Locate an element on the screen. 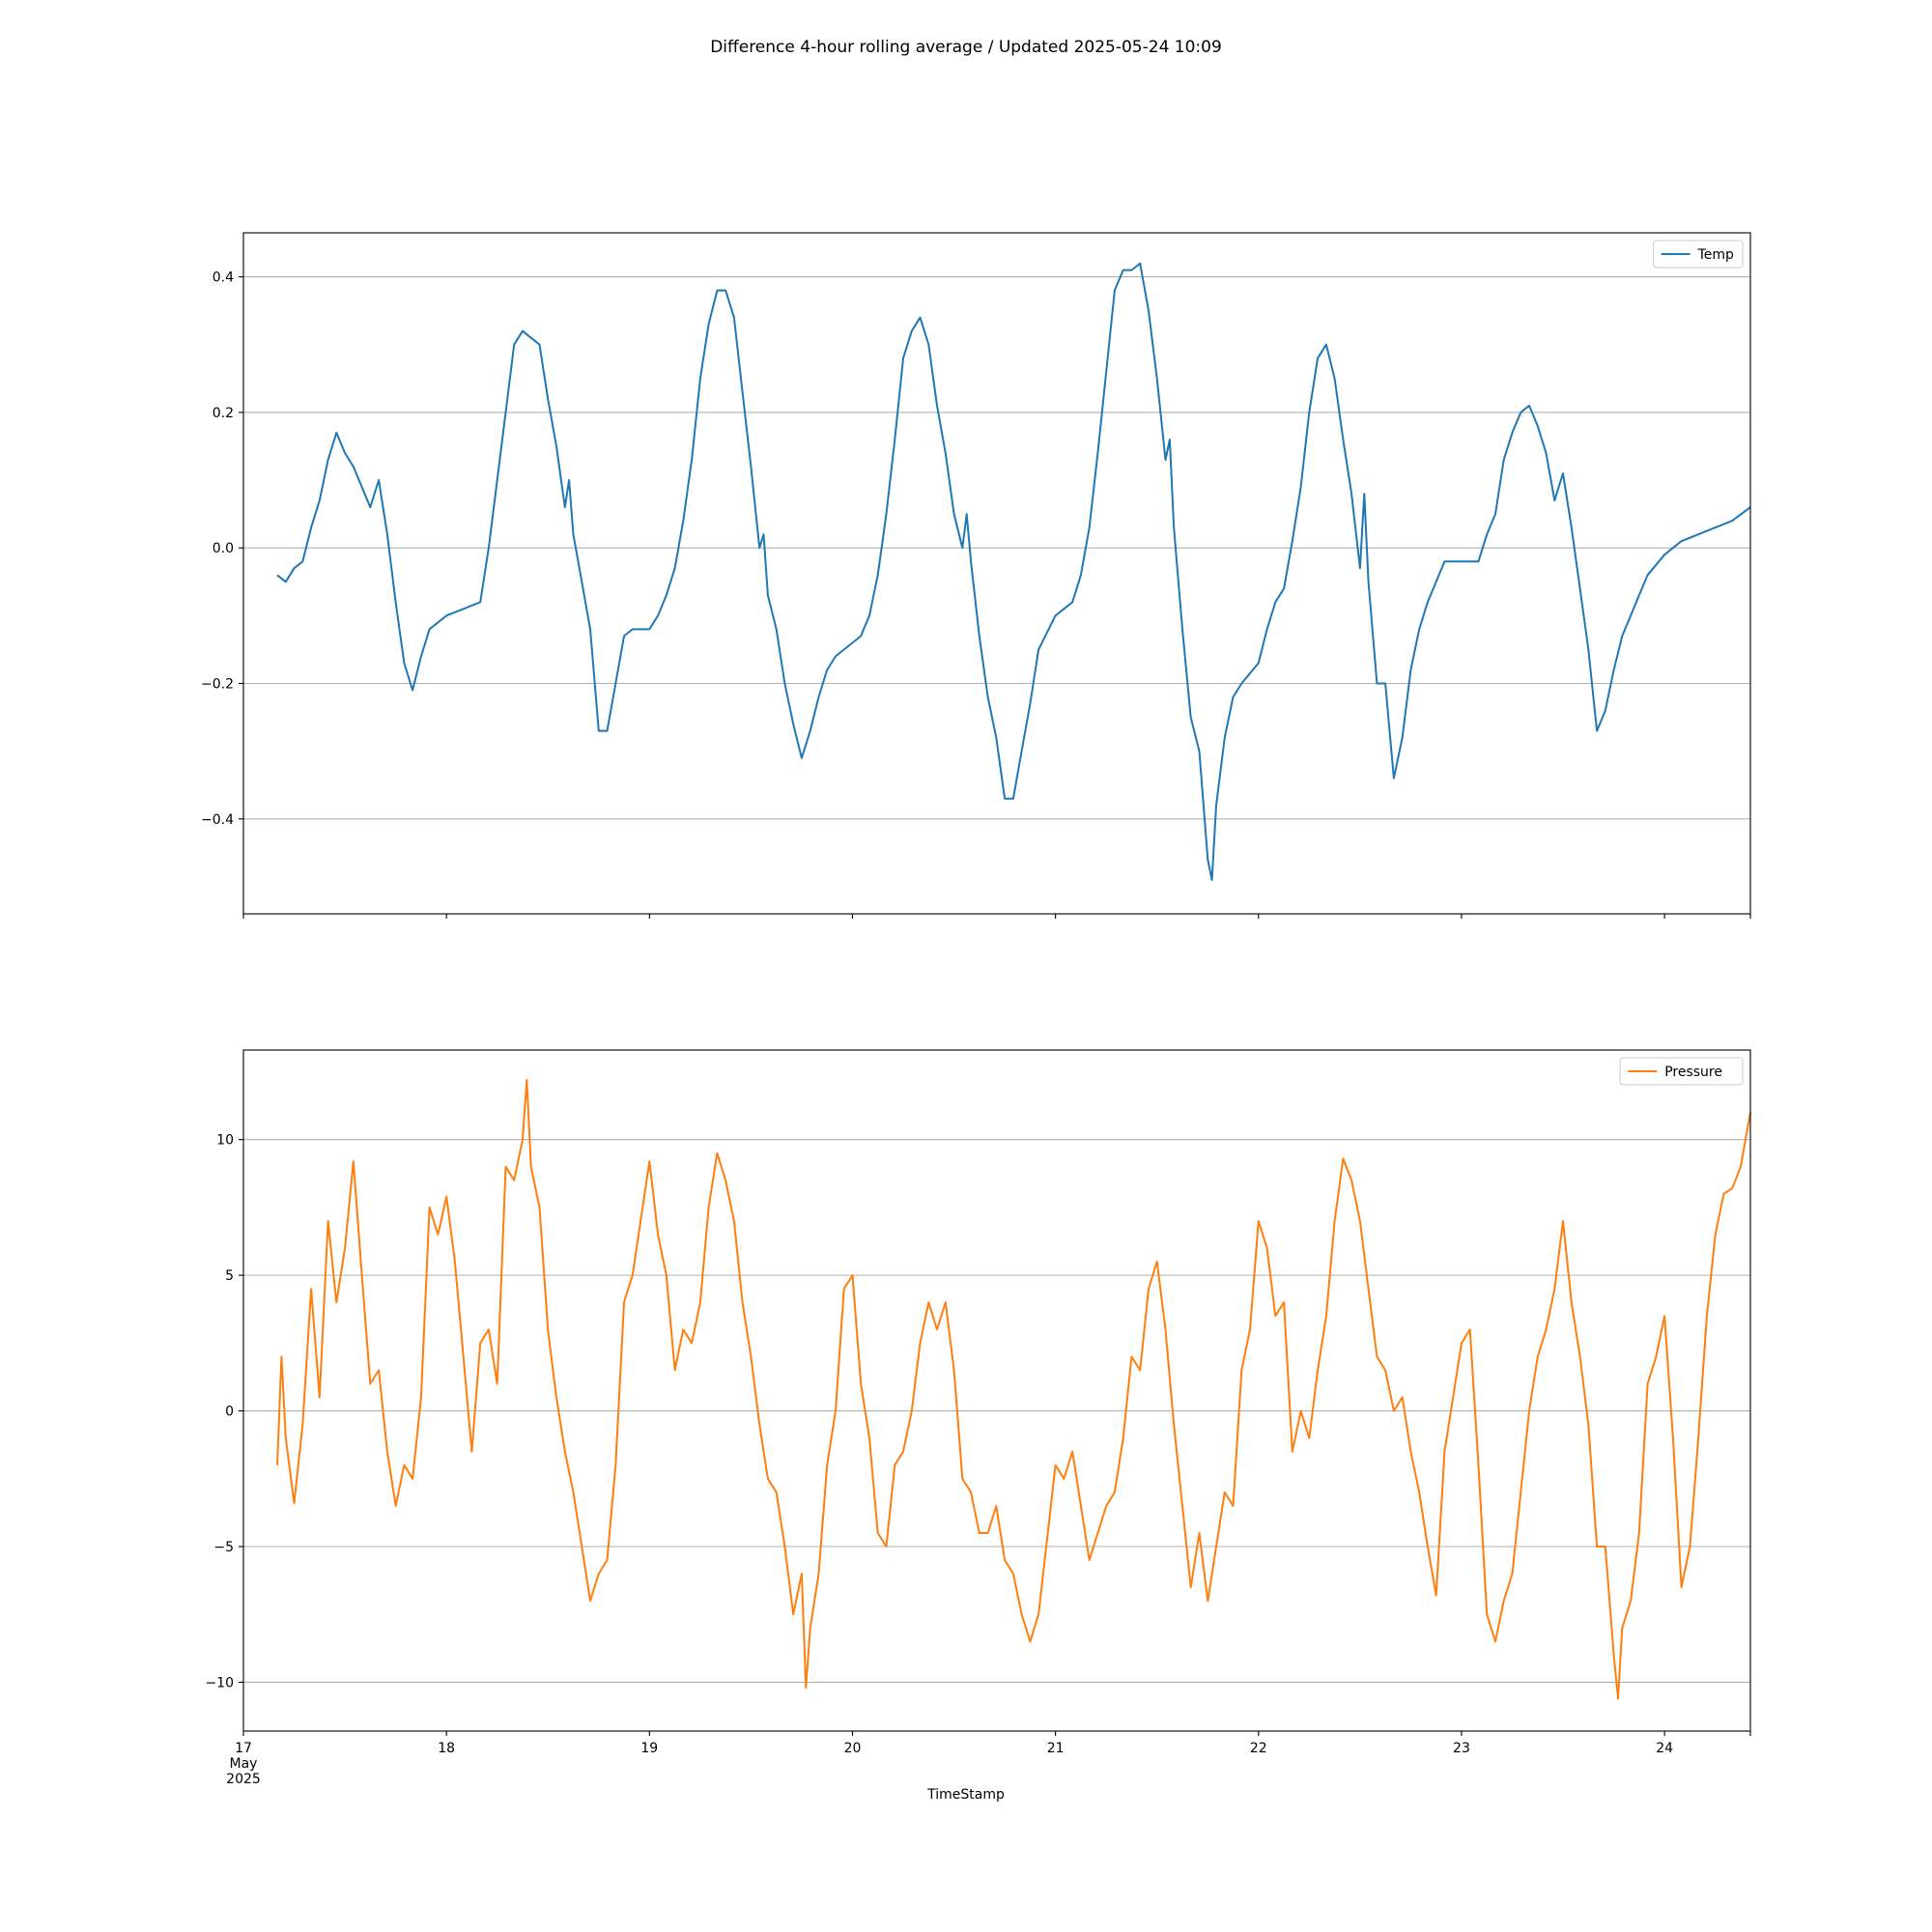  pressure-y-tick-label: −5 is located at coordinates (223, 1547).